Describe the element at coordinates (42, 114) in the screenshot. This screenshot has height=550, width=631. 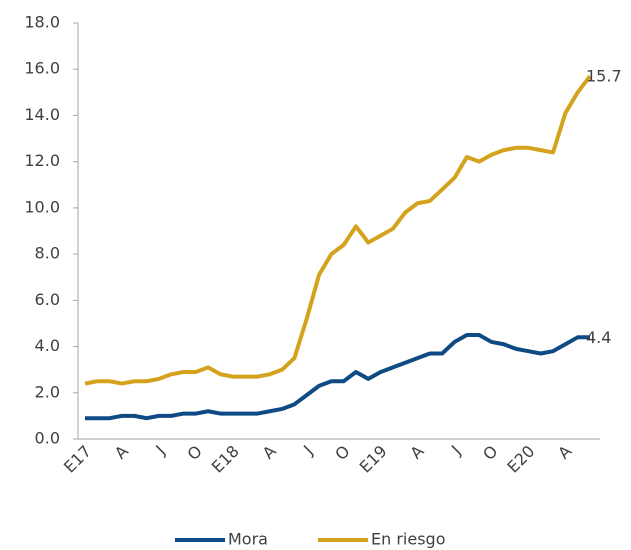
I see `y-tick-label: 14.0` at that location.